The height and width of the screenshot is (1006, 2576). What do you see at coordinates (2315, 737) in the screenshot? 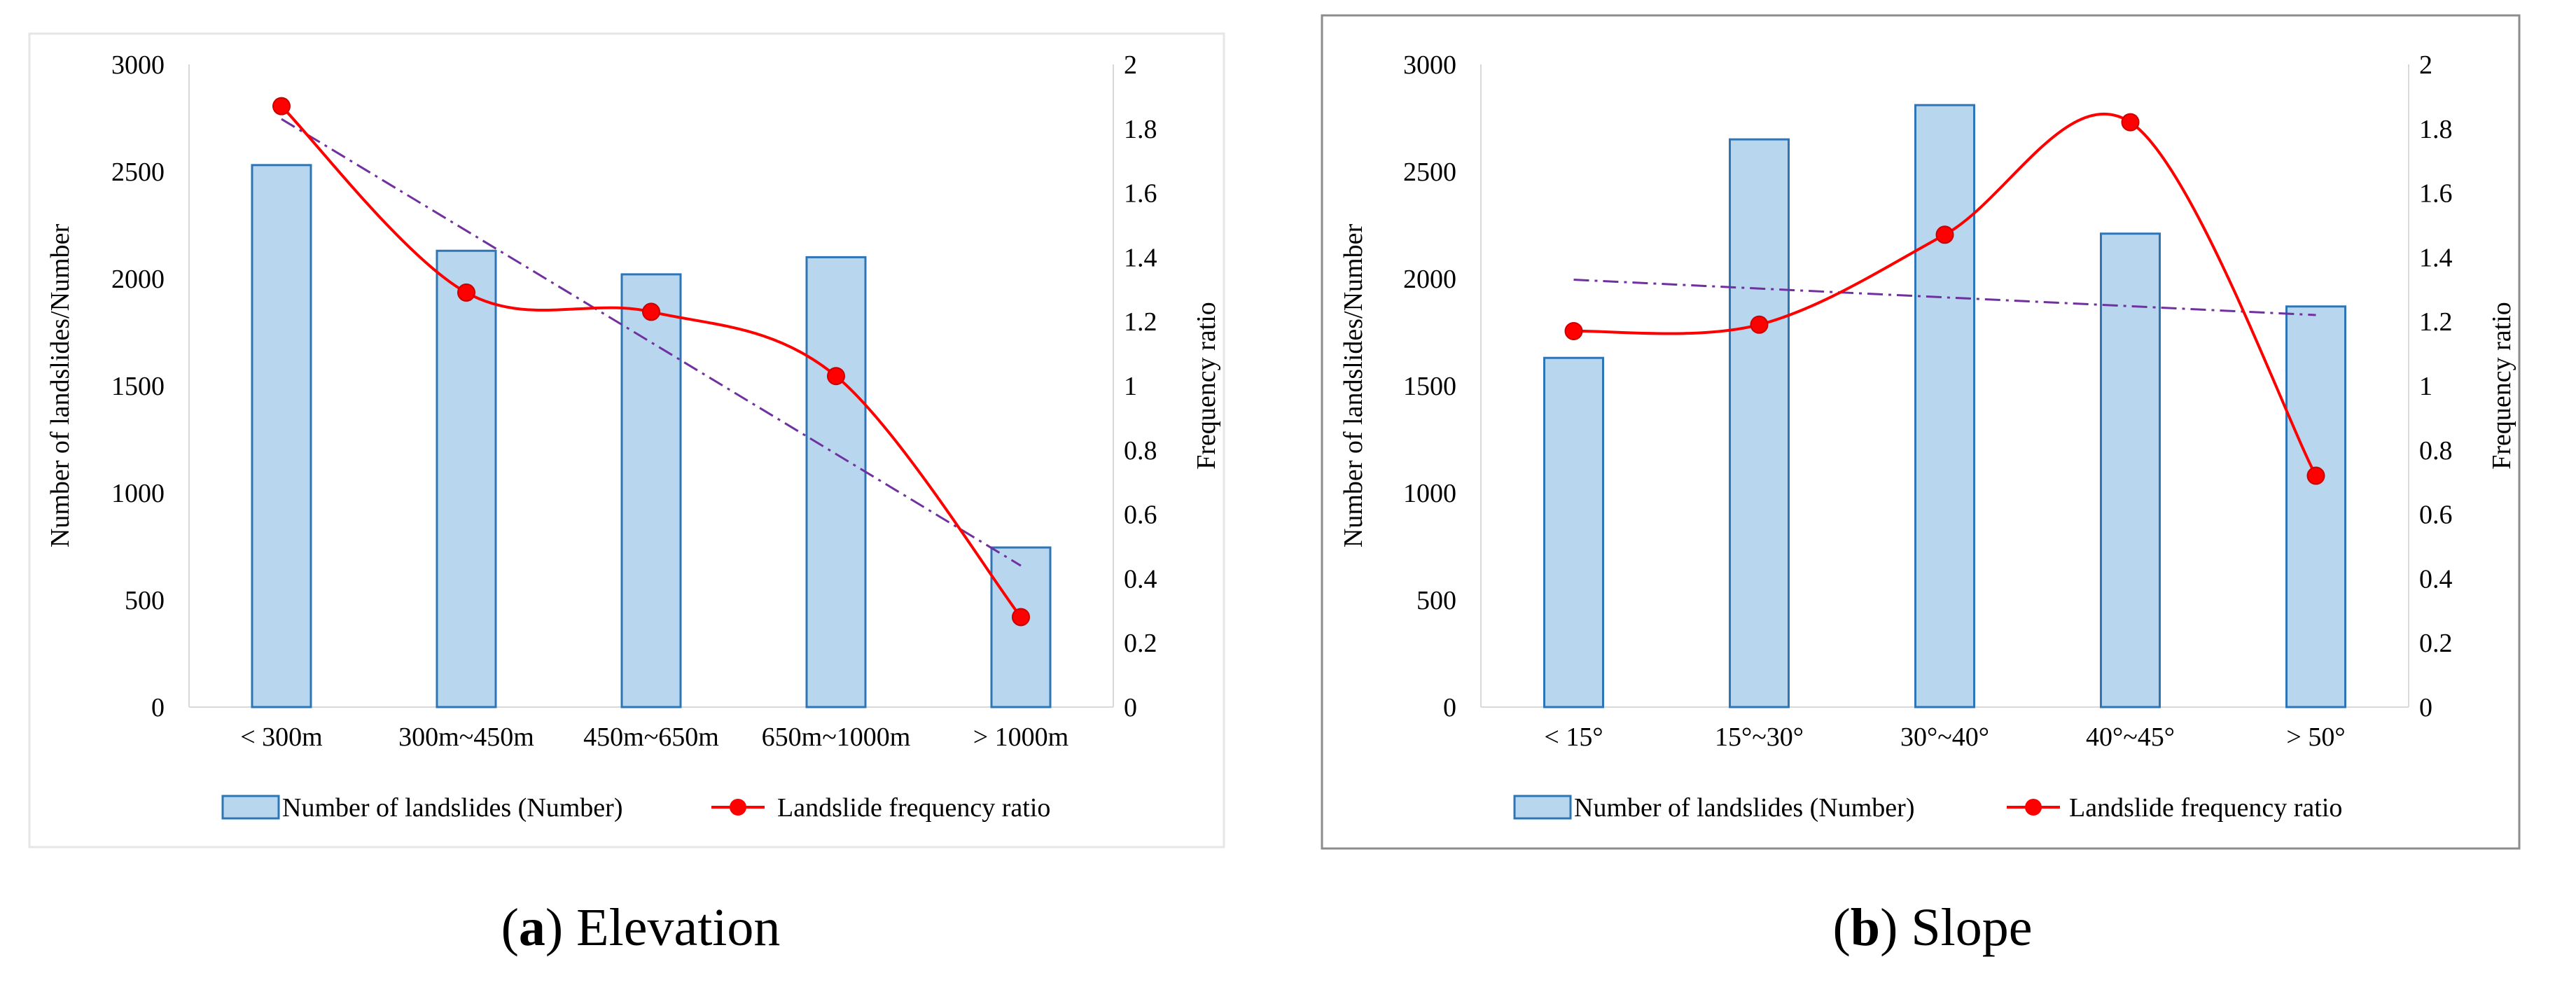
I see `x-tick-label: > 50°` at bounding box center [2315, 737].